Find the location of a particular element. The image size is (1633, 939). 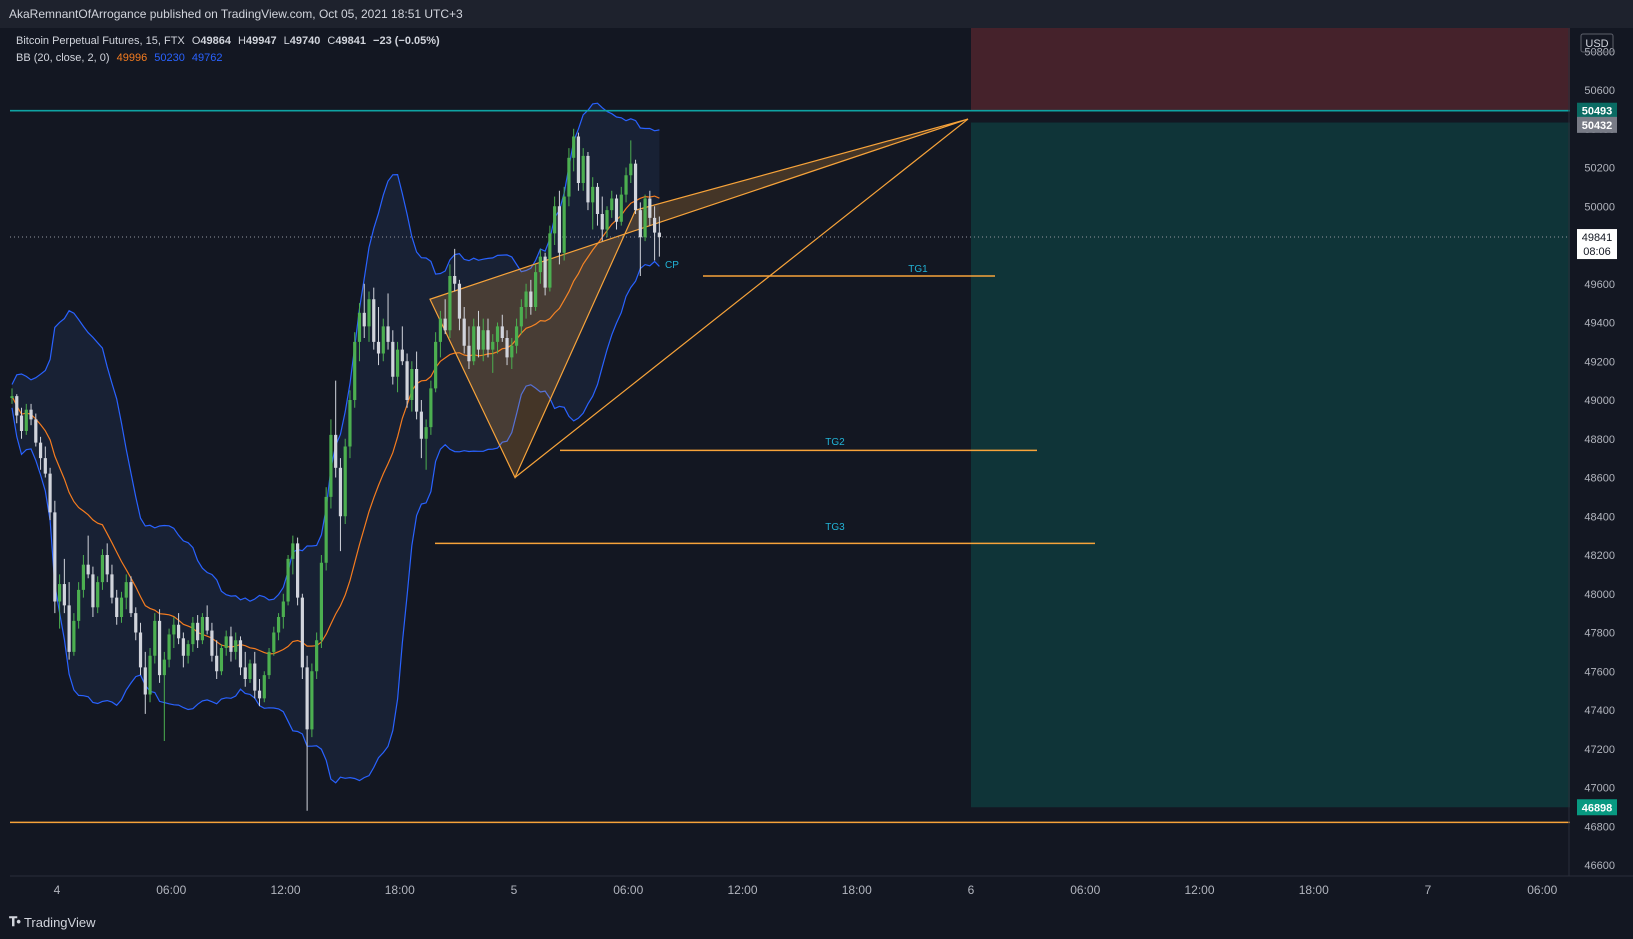

currency-label: USD is located at coordinates (1596, 44).